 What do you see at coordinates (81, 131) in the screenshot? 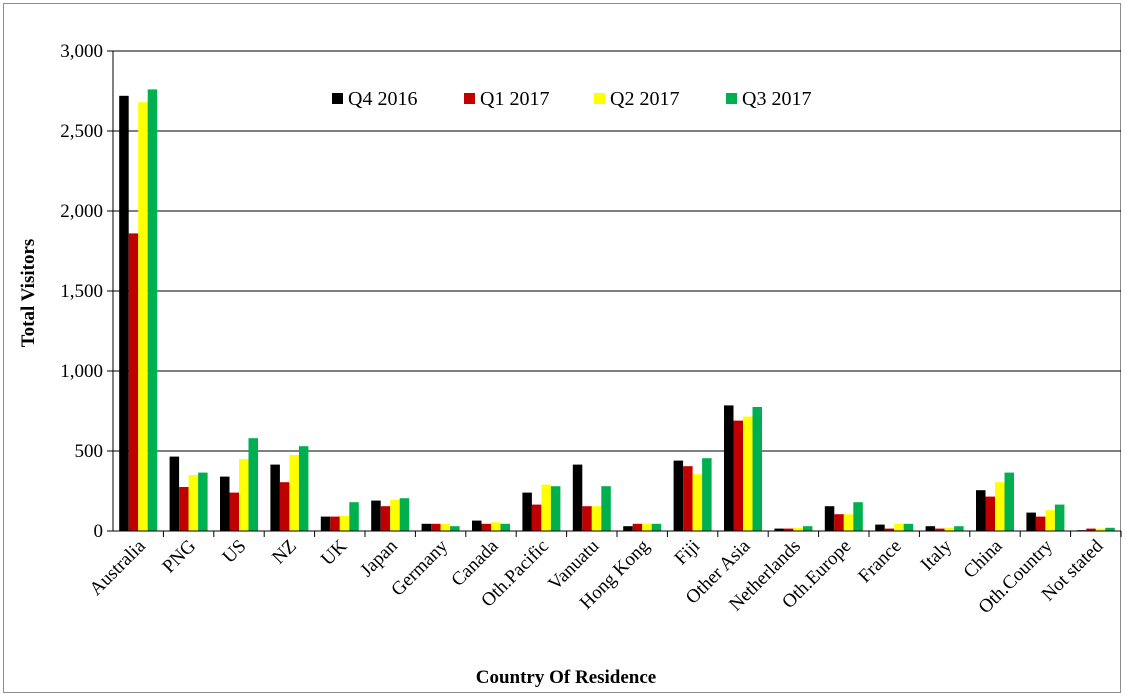
I see `y-tick-label: 2,500` at bounding box center [81, 131].